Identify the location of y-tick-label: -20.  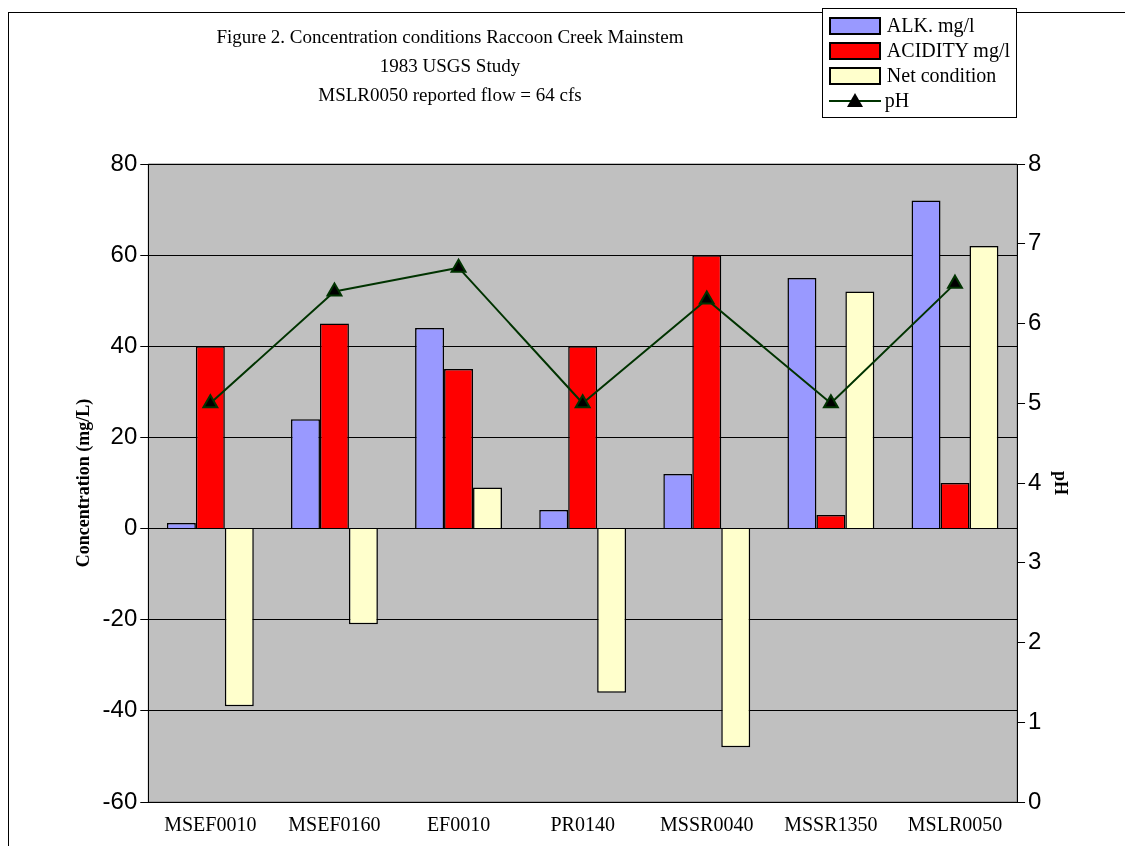
(120, 618).